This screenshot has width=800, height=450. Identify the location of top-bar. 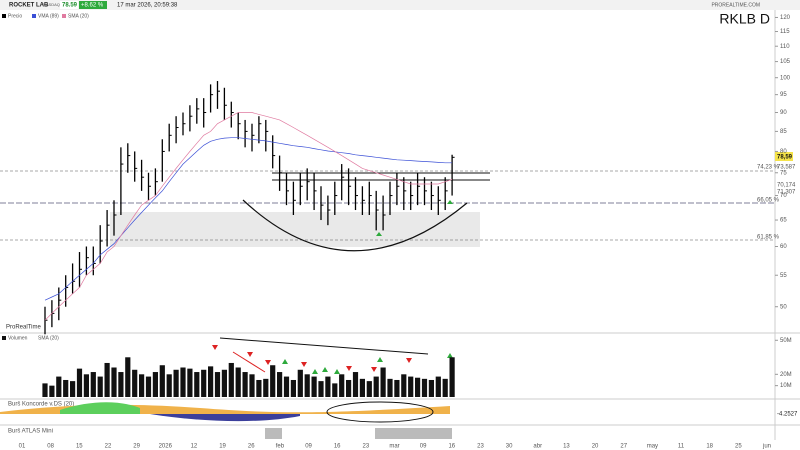
(400, 5).